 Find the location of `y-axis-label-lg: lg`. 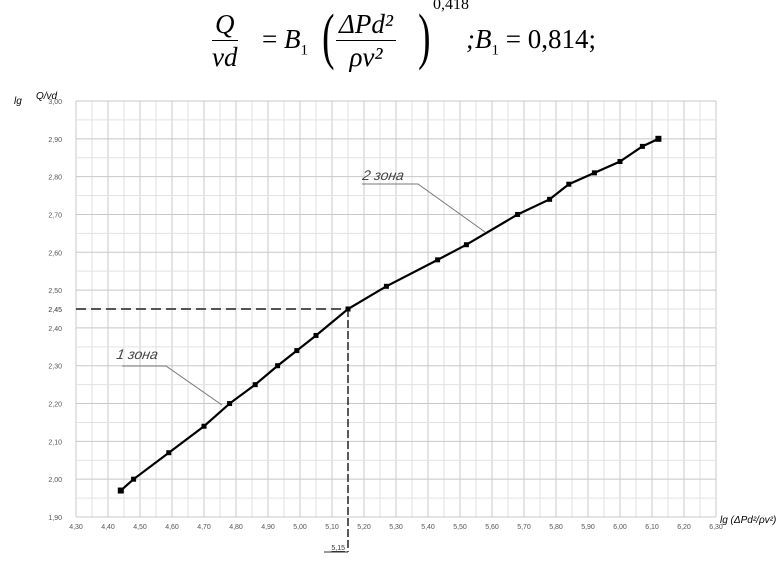

y-axis-label-lg: lg is located at coordinates (18, 101).